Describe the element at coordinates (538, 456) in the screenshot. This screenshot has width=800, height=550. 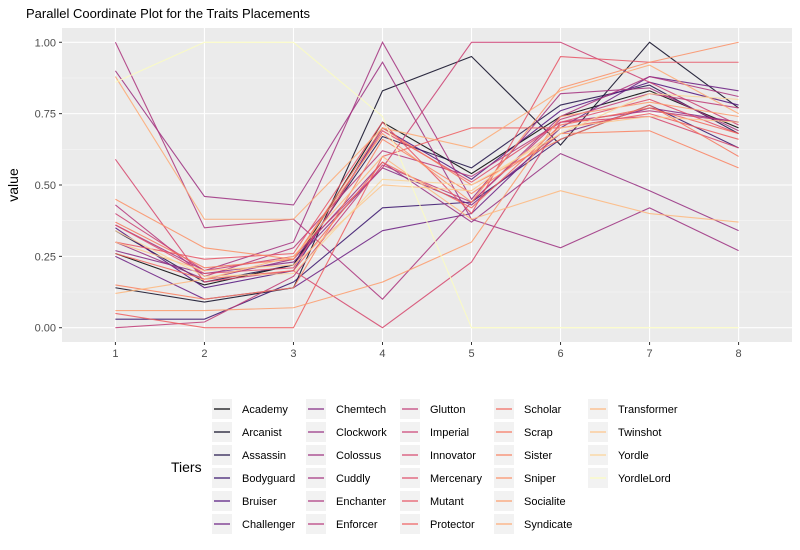
I see `legend-label: Sister` at that location.